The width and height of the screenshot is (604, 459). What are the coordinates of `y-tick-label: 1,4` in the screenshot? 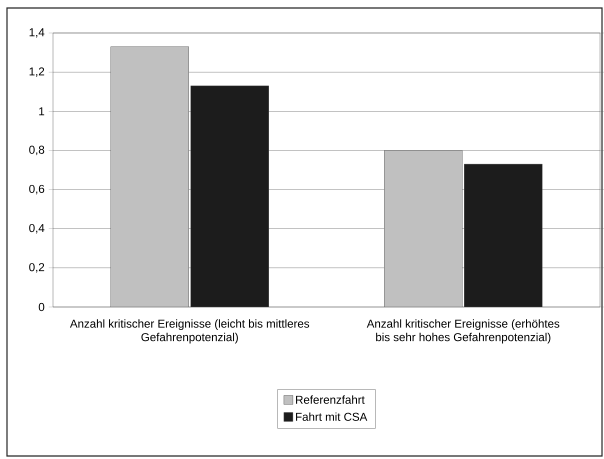 It's located at (37, 33).